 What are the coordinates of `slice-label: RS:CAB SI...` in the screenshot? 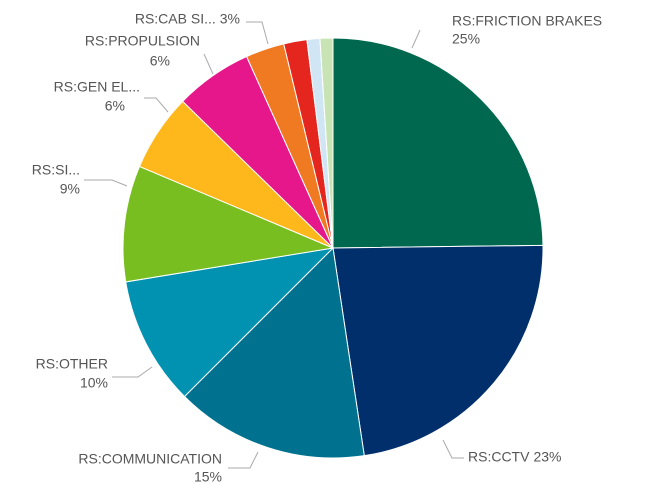 It's located at (175, 19).